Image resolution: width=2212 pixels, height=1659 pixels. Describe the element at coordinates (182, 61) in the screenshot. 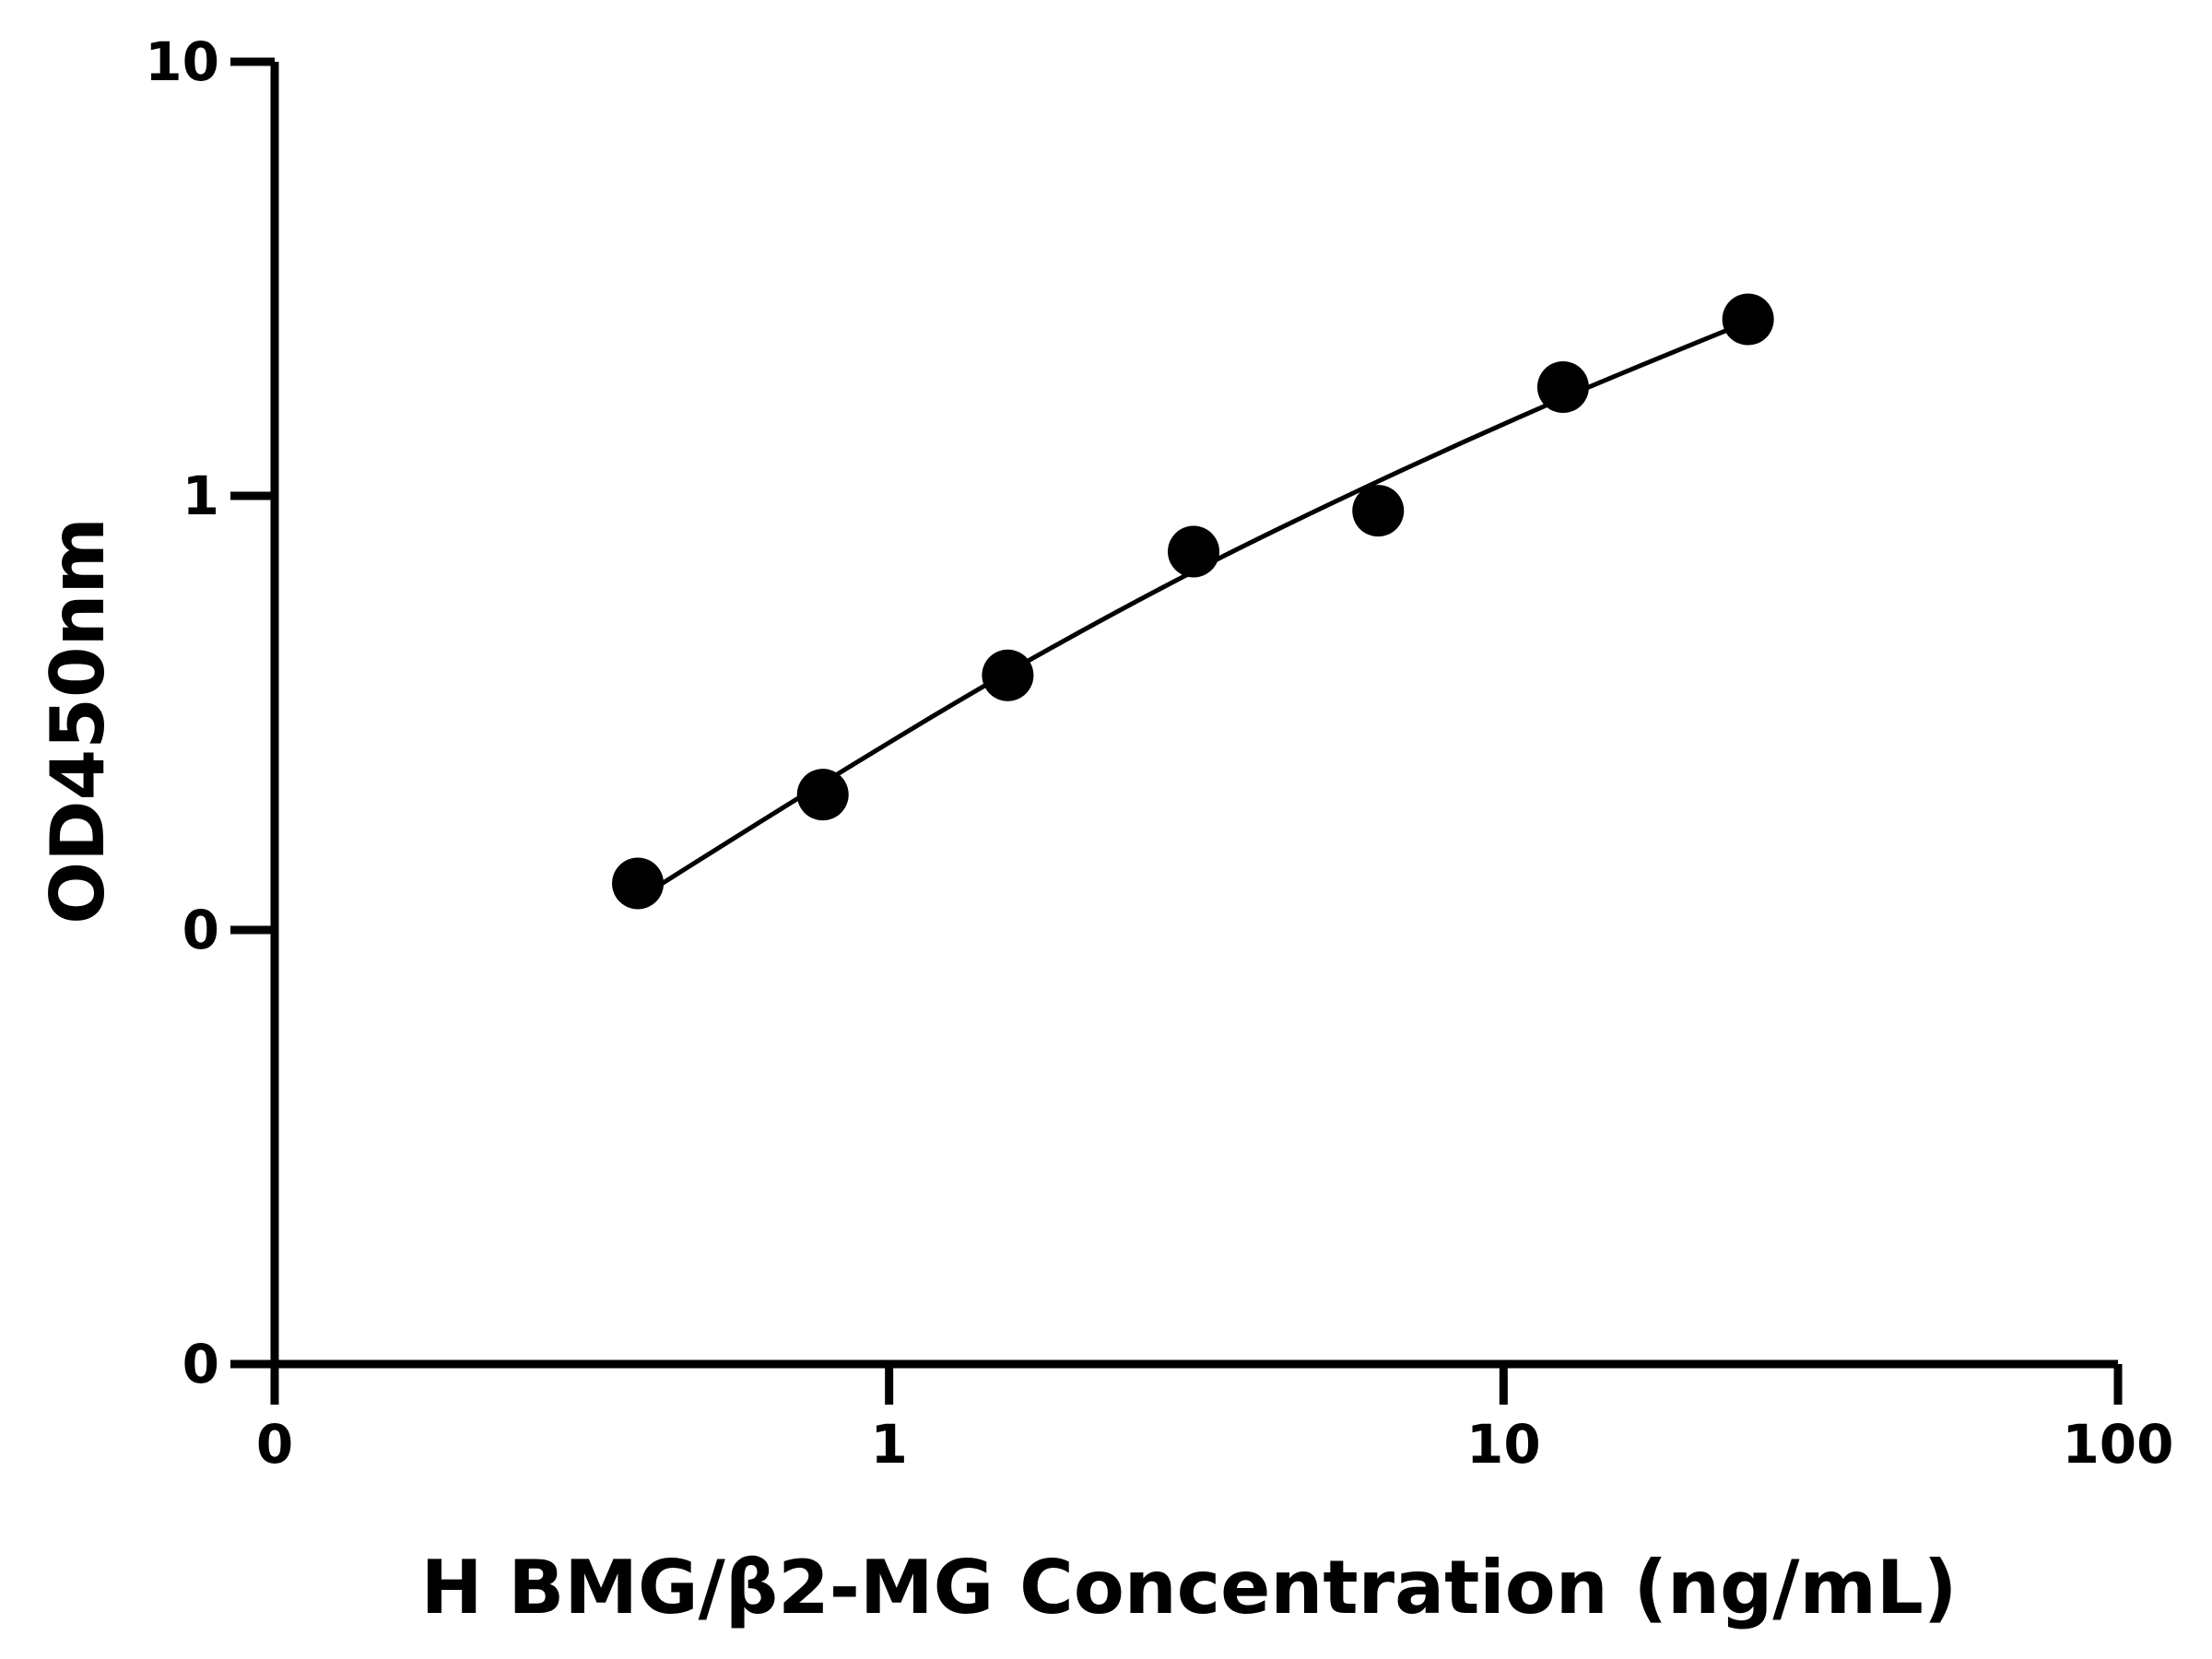

I see `y-tick-label: 10` at that location.